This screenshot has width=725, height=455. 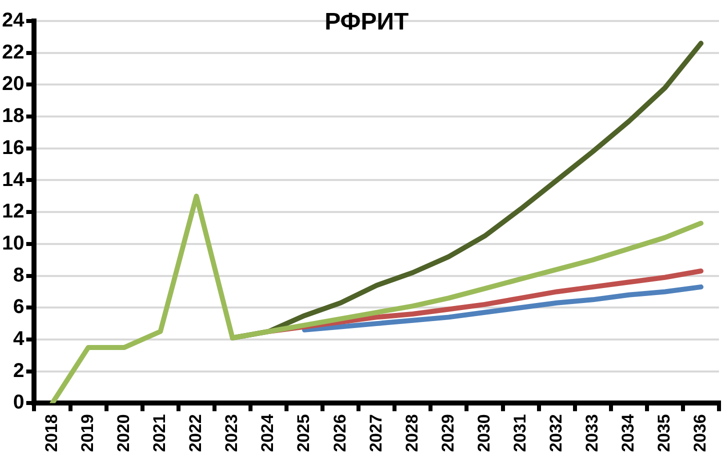 I want to click on x-tick-label: 2036, so click(x=700, y=433).